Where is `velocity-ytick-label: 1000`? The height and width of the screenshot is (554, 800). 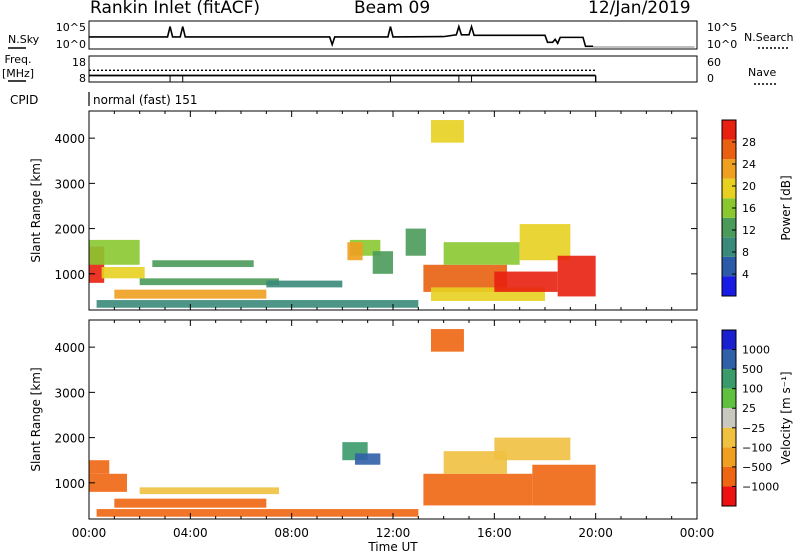
velocity-ytick-label: 1000 is located at coordinates (69, 484).